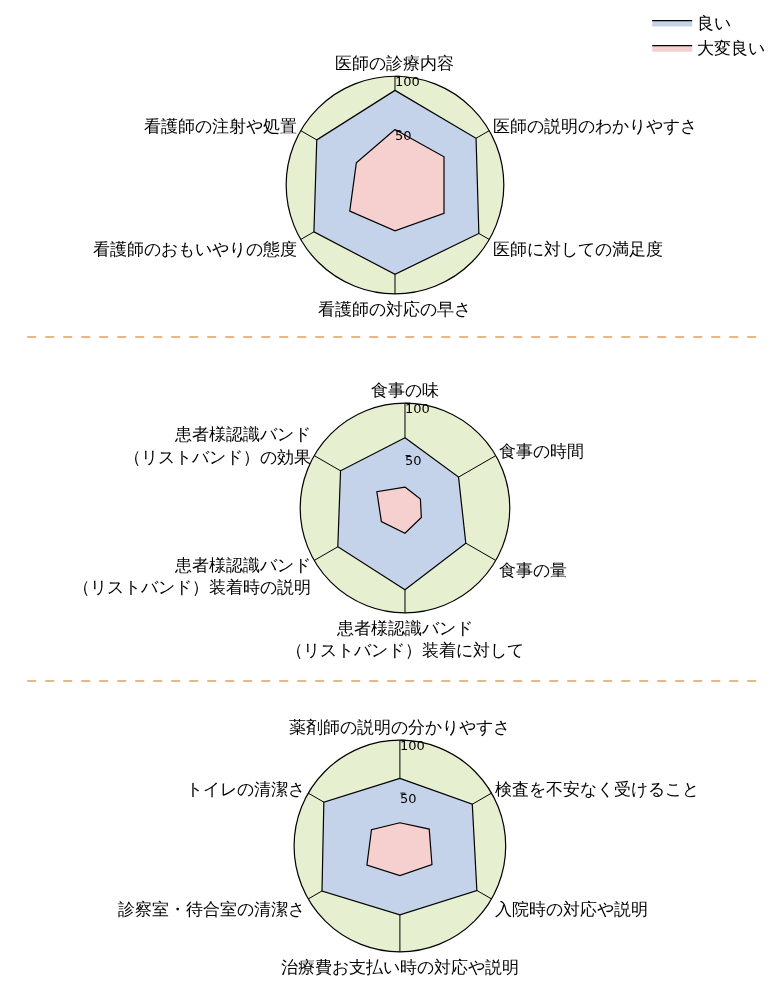 This screenshot has width=778, height=1003. I want to click on spoke-label: 患者様認識バンド（リストバンド）の効果, so click(217, 445).